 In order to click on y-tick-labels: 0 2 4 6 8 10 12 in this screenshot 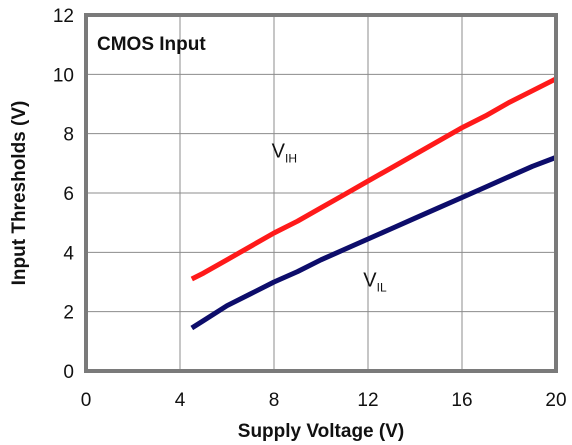, I will do `click(64, 194)`.